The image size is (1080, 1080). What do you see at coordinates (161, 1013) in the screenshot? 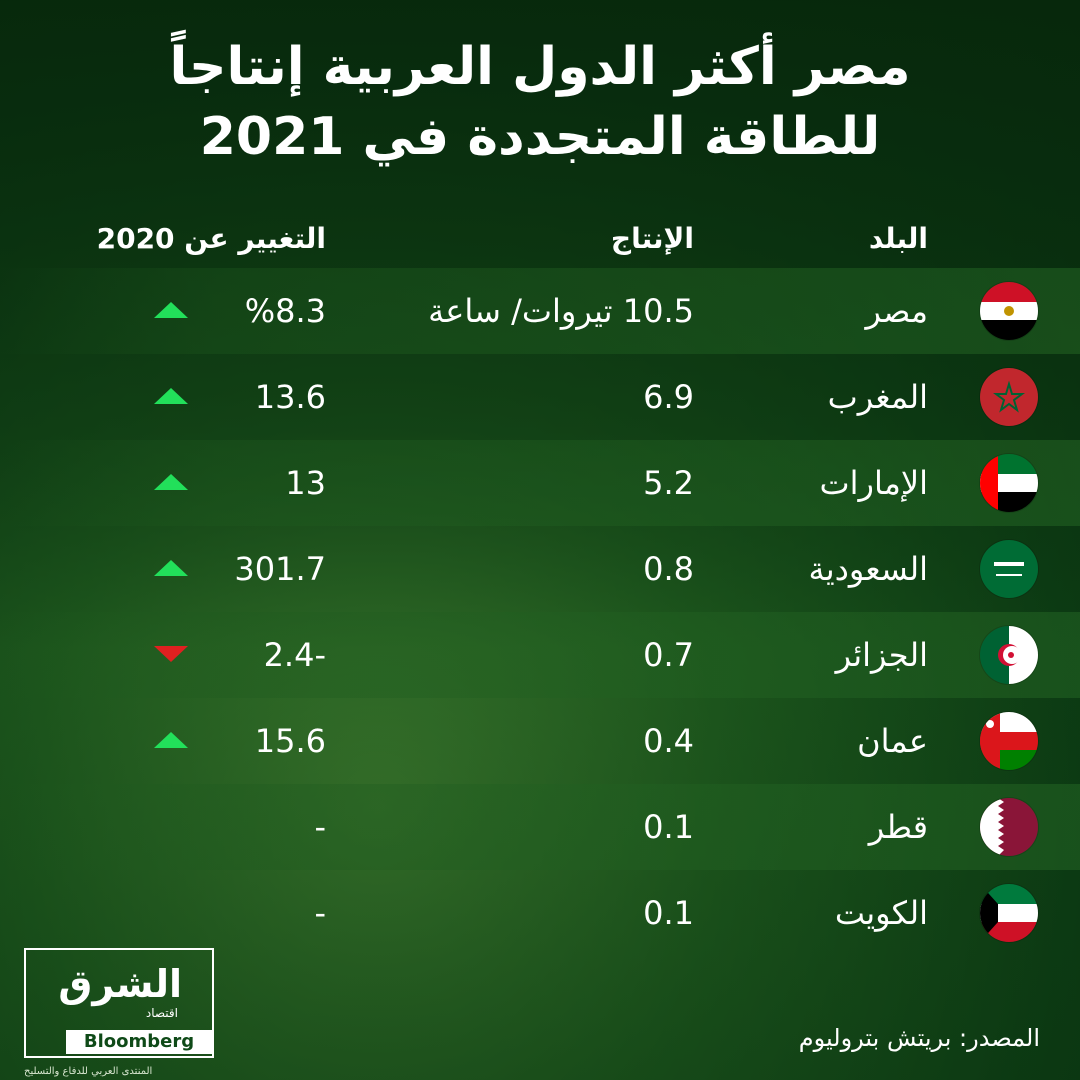
I see `logo-sub-text: اقتصاد` at bounding box center [161, 1013].